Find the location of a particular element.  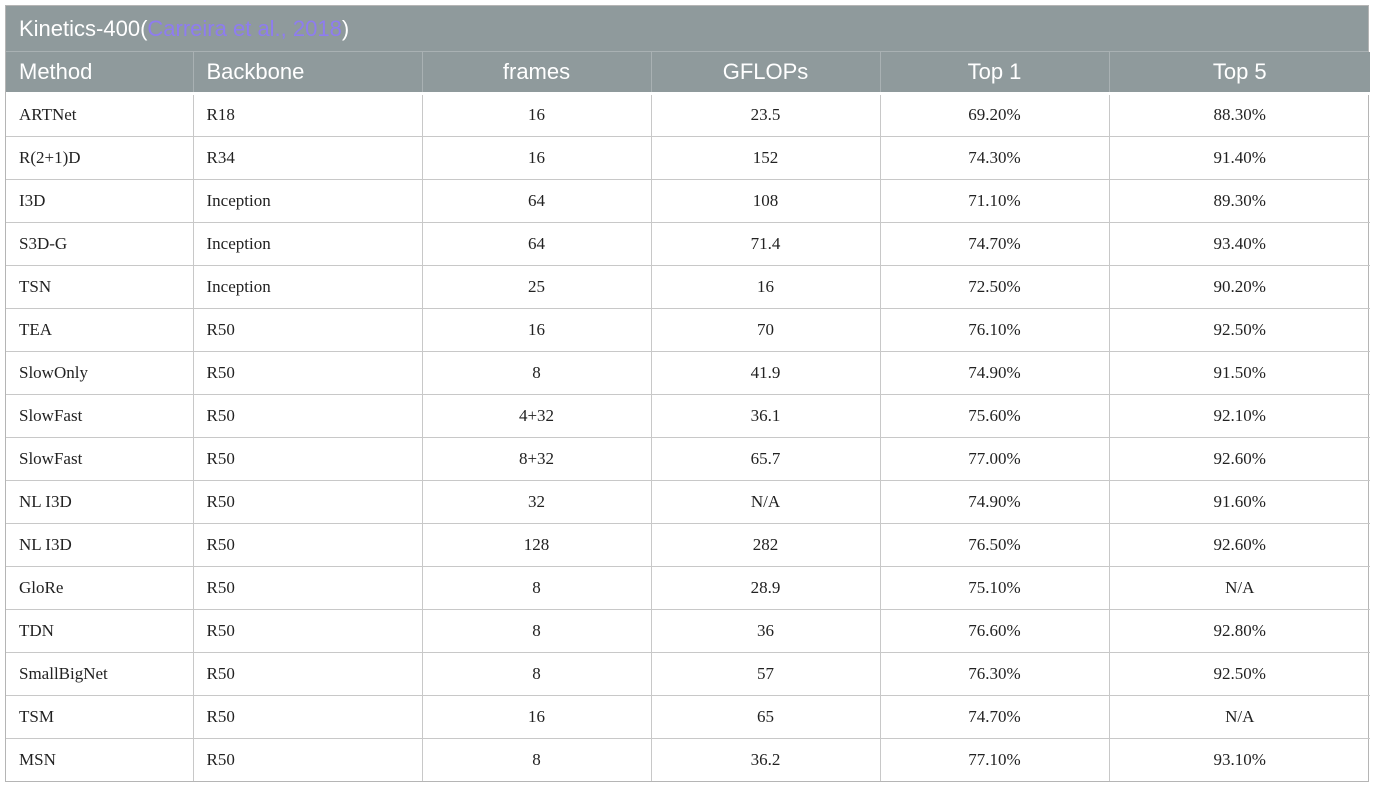

cell-top1: 77.10% is located at coordinates (994, 759).